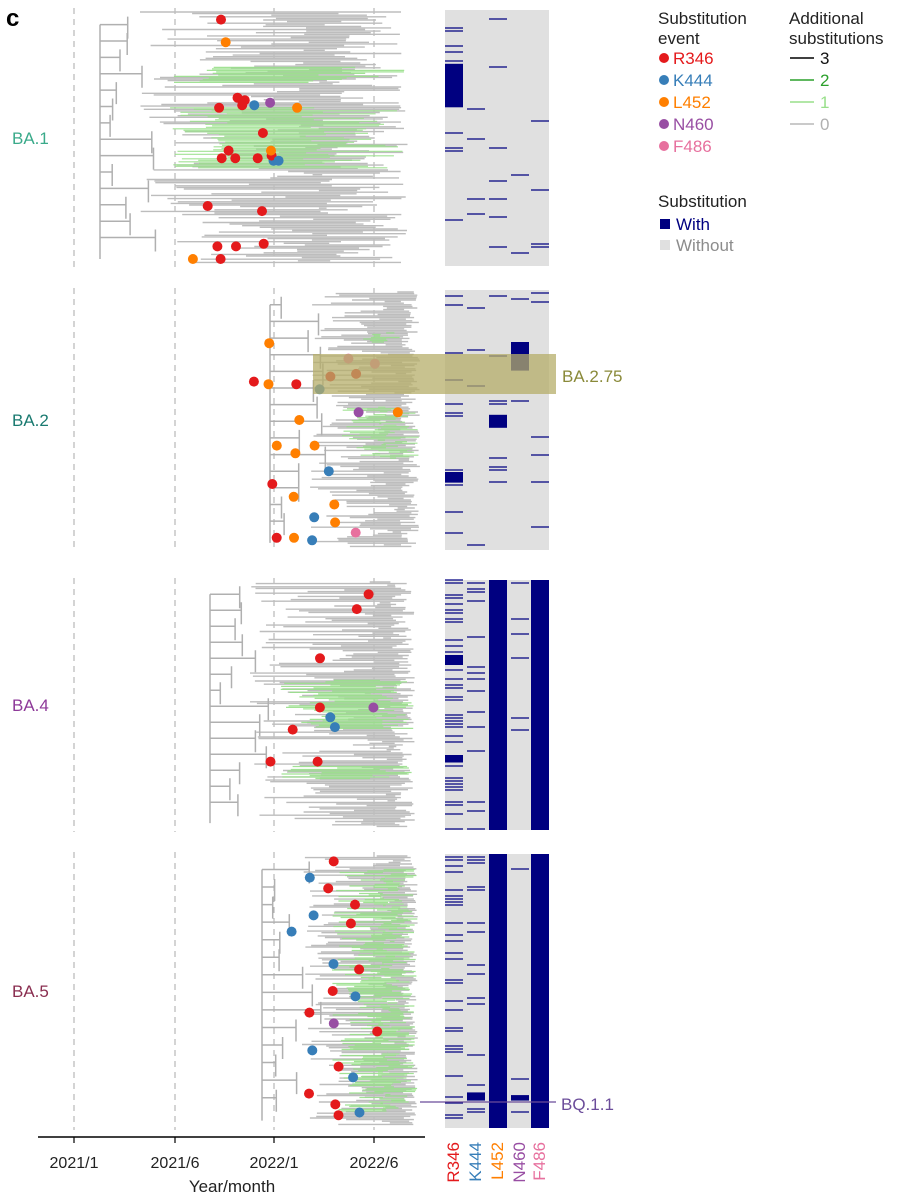  Describe the element at coordinates (215, 990) in the screenshot. I see `tree-panel-ba5: BA.5` at that location.